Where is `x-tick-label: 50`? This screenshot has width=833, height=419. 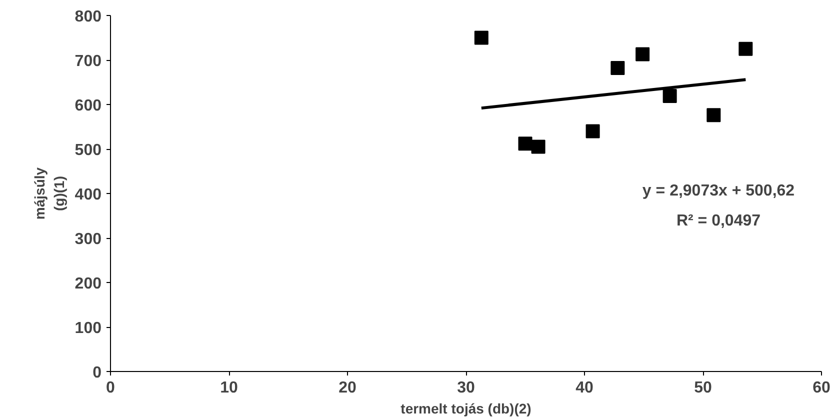 x-tick-label: 50 is located at coordinates (703, 388).